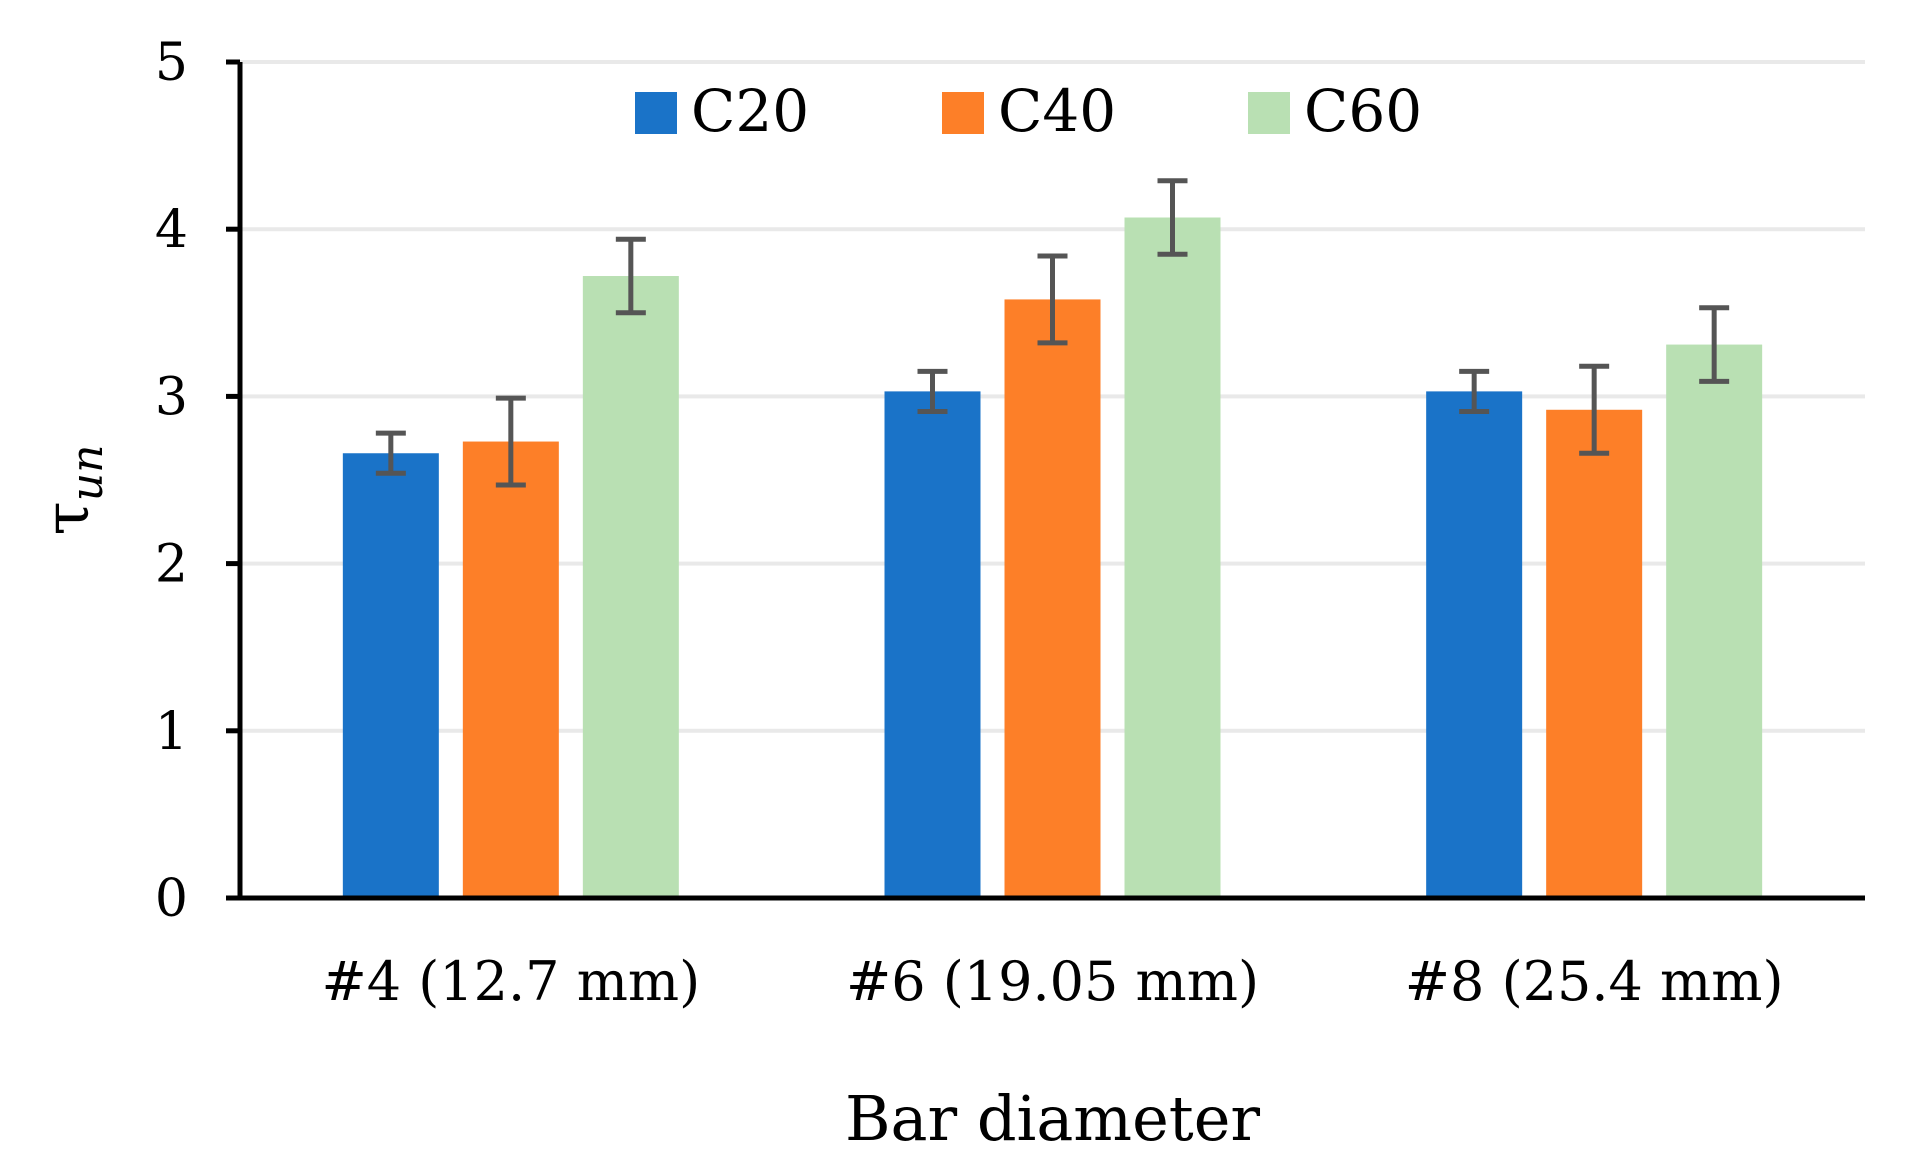 This screenshot has width=1920, height=1159. Describe the element at coordinates (171, 732) in the screenshot. I see `y-tick-label: 1` at that location.